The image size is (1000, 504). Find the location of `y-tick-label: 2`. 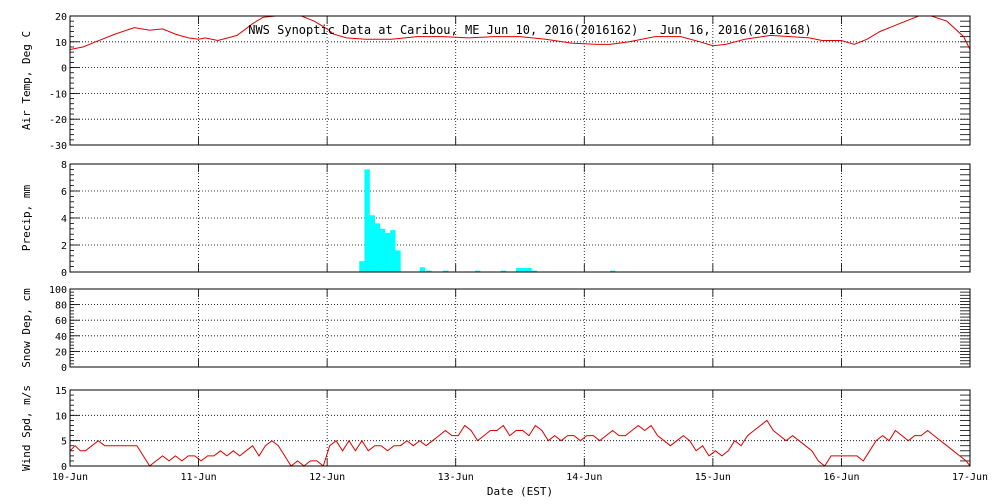

y-tick-label: 2 is located at coordinates (64, 246).